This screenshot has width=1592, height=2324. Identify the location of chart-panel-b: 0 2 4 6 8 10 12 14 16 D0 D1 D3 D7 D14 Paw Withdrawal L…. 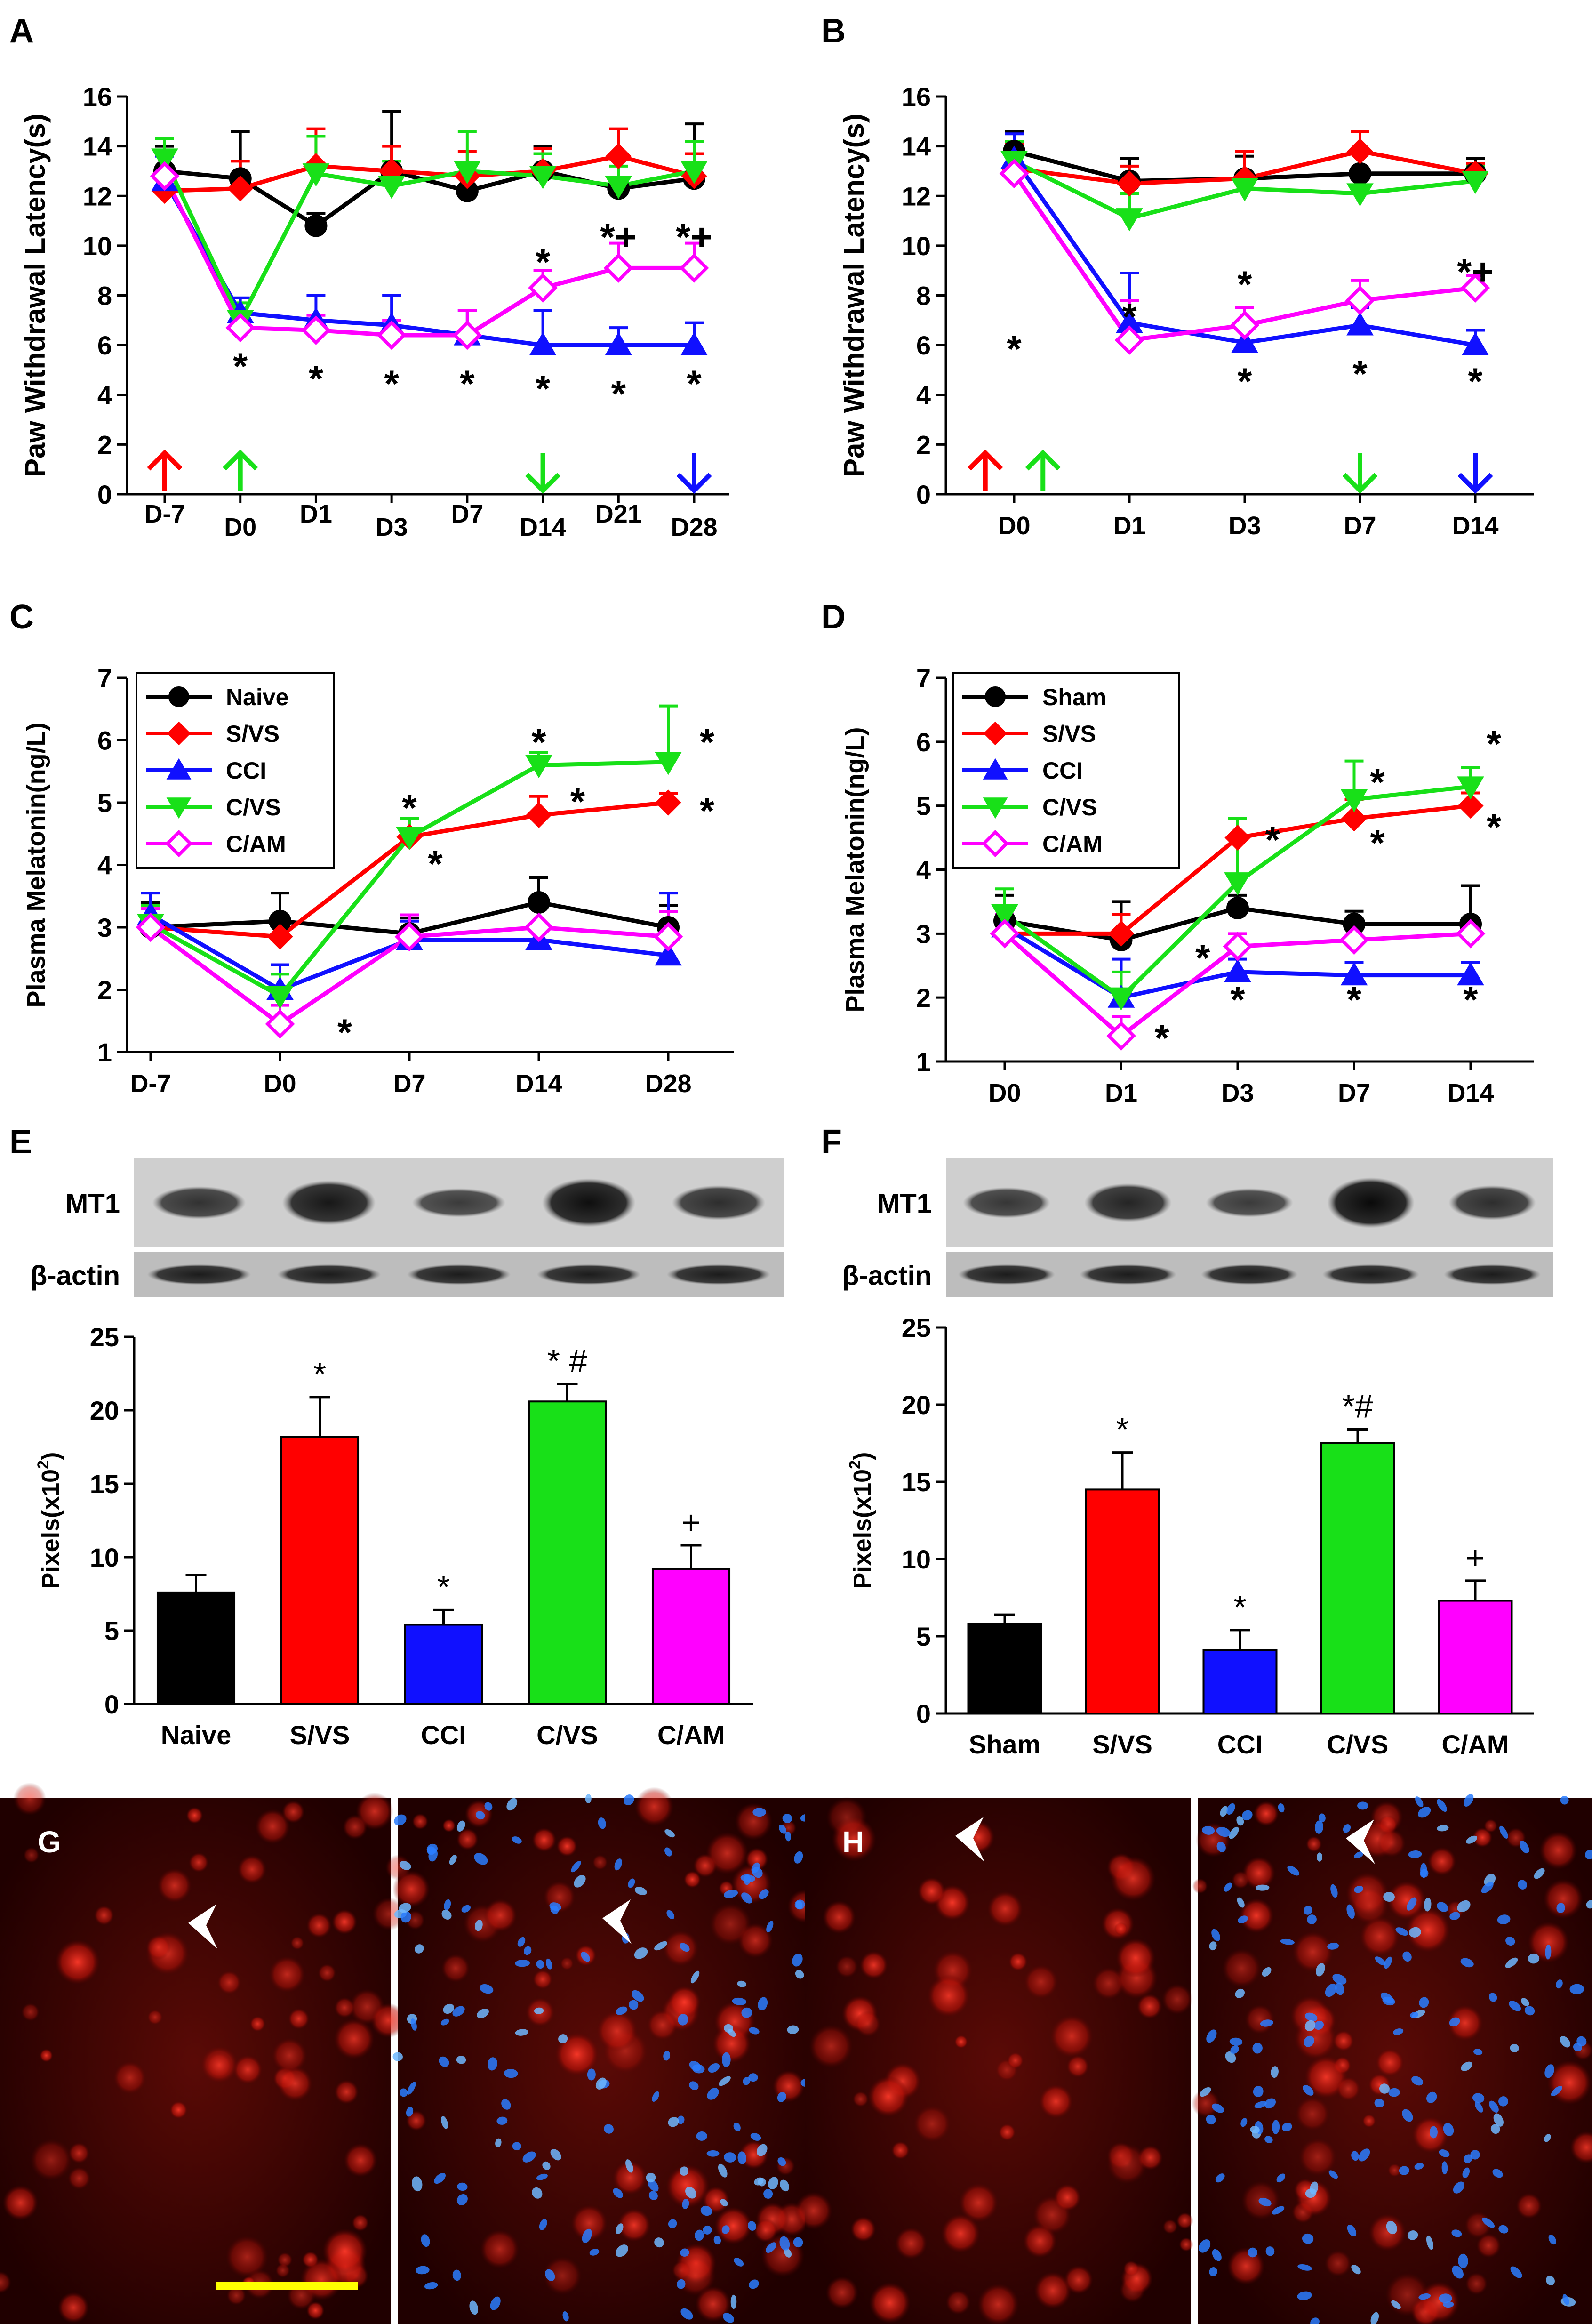
(1186, 311).